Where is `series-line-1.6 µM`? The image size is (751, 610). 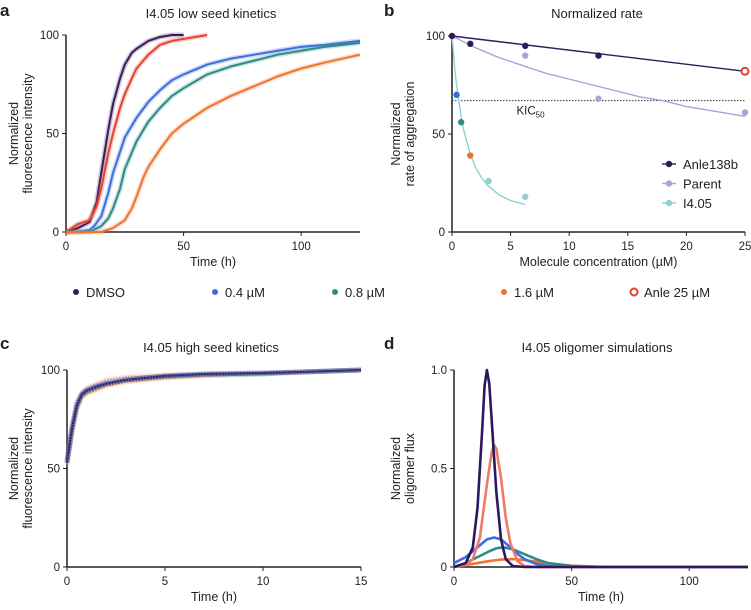 series-line-1.6 µM is located at coordinates (213, 143).